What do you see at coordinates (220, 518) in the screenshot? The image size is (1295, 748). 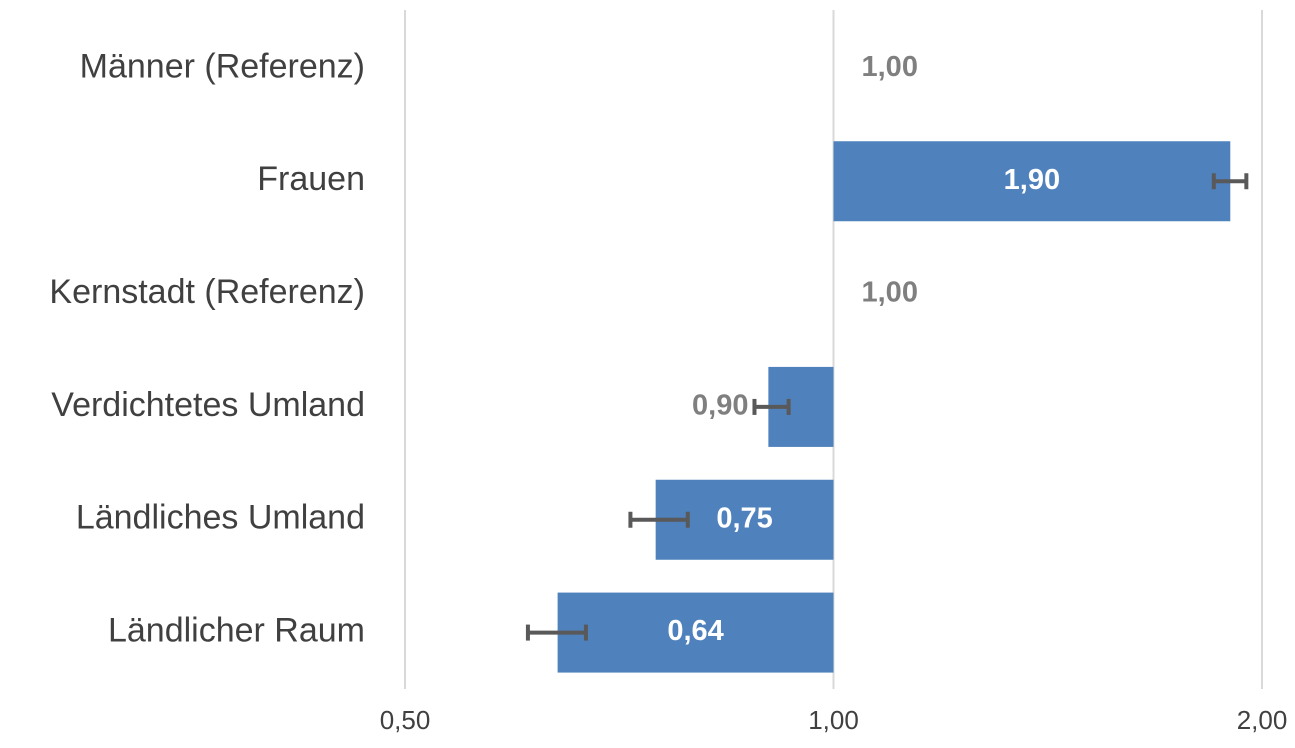 I see `category-label: Ländliches Umland` at bounding box center [220, 518].